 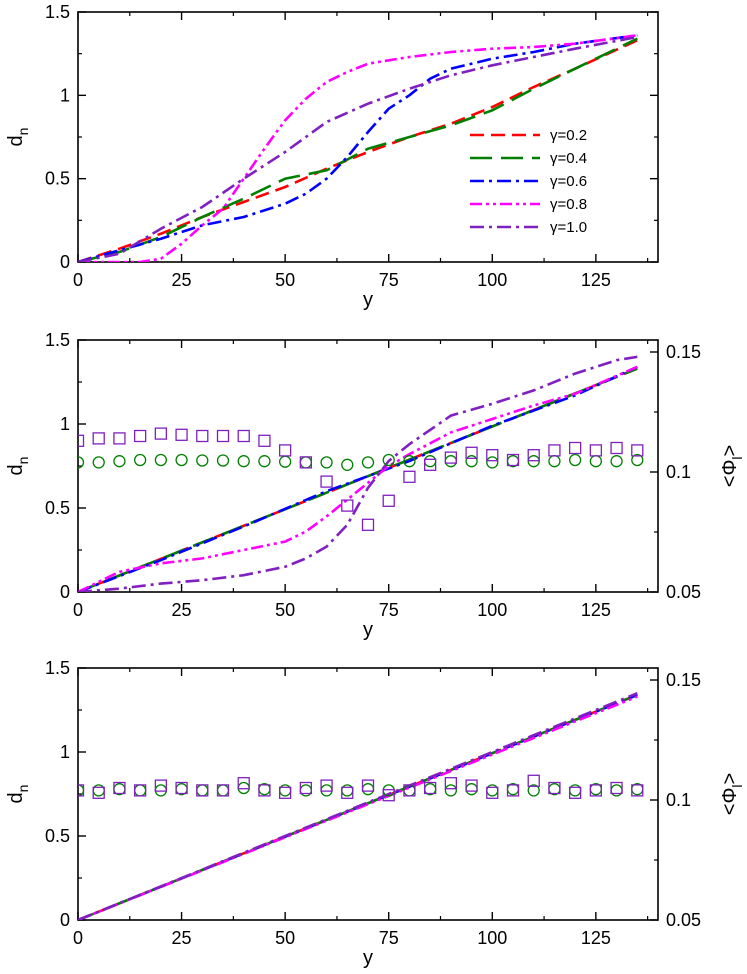 I want to click on y-tick-label: 1, so click(x=65, y=752).